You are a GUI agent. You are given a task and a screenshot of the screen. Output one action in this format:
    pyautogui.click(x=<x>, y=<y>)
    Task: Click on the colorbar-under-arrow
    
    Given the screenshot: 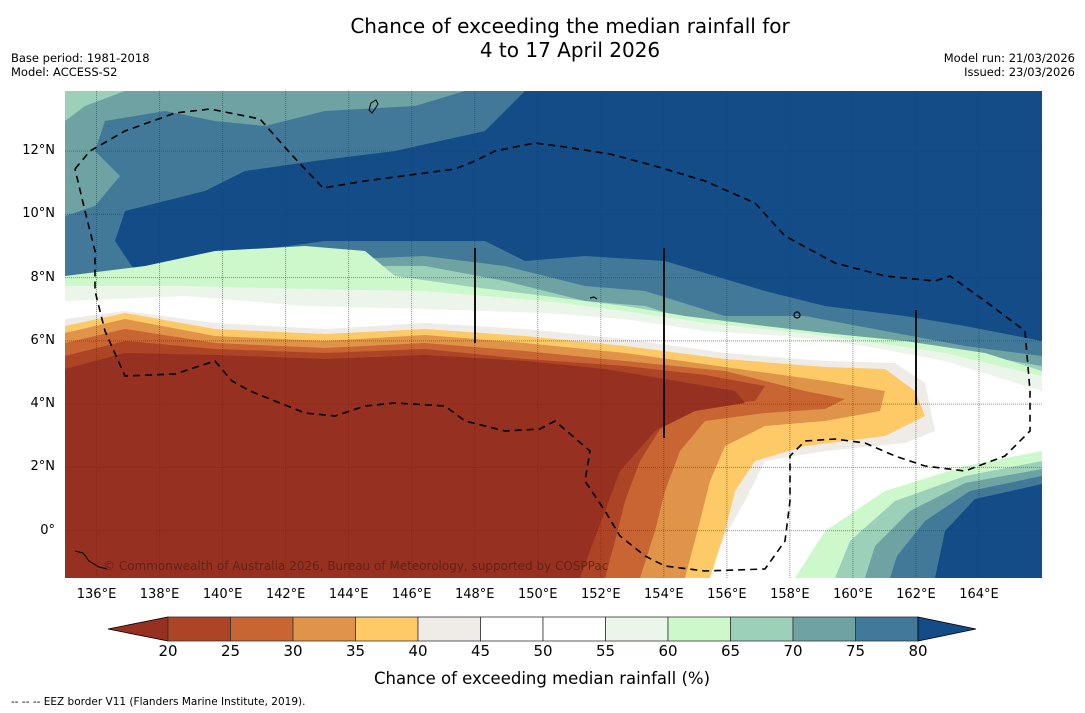 What is the action you would take?
    pyautogui.click(x=138, y=629)
    